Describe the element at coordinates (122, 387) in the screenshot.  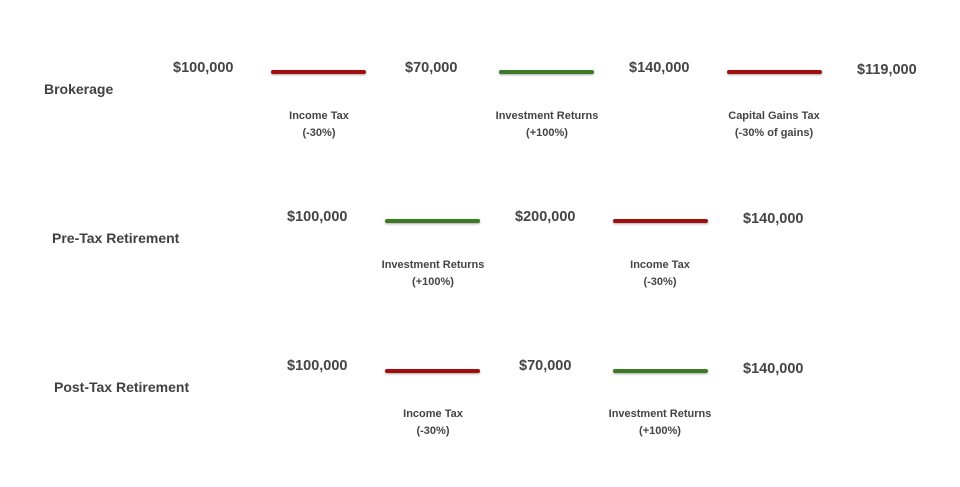
I see `row-label: Post-Tax Retirement` at that location.